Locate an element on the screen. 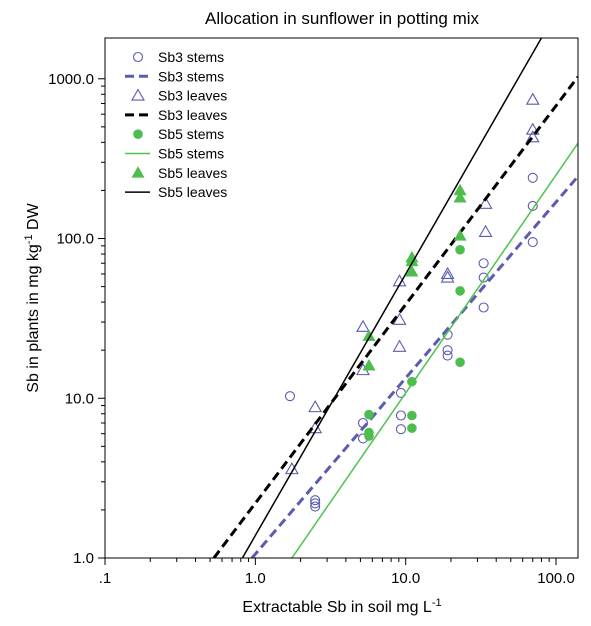 The width and height of the screenshot is (591, 626). y-tick-label: 100.0 is located at coordinates (75, 239).